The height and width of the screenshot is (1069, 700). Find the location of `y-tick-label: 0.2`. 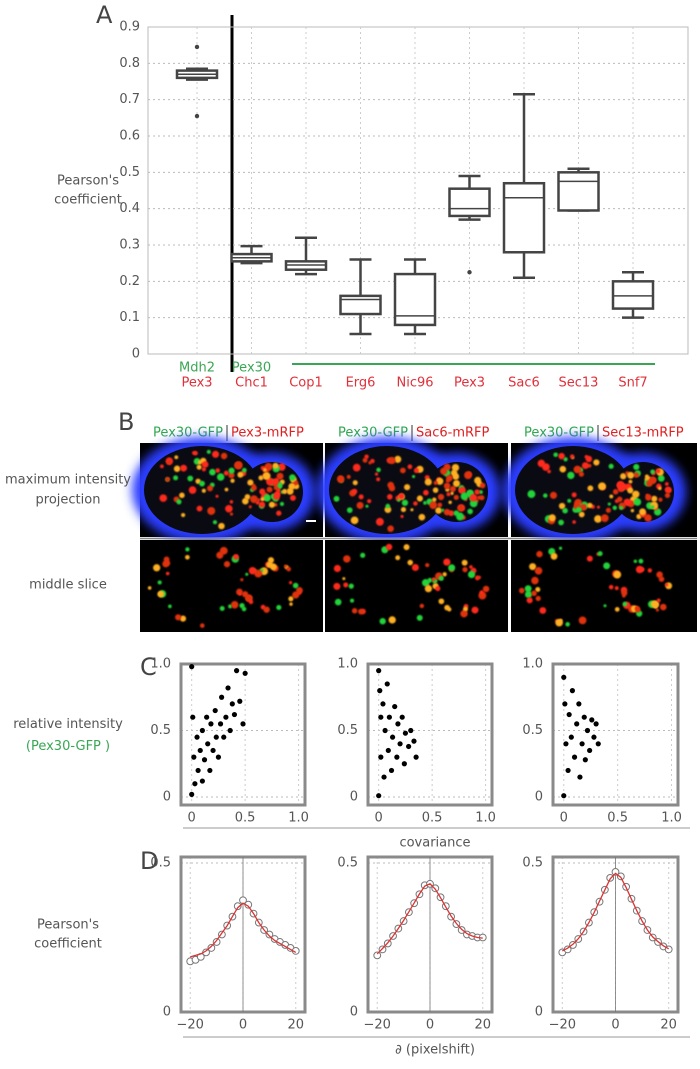

y-tick-label: 0.2 is located at coordinates (129, 281).